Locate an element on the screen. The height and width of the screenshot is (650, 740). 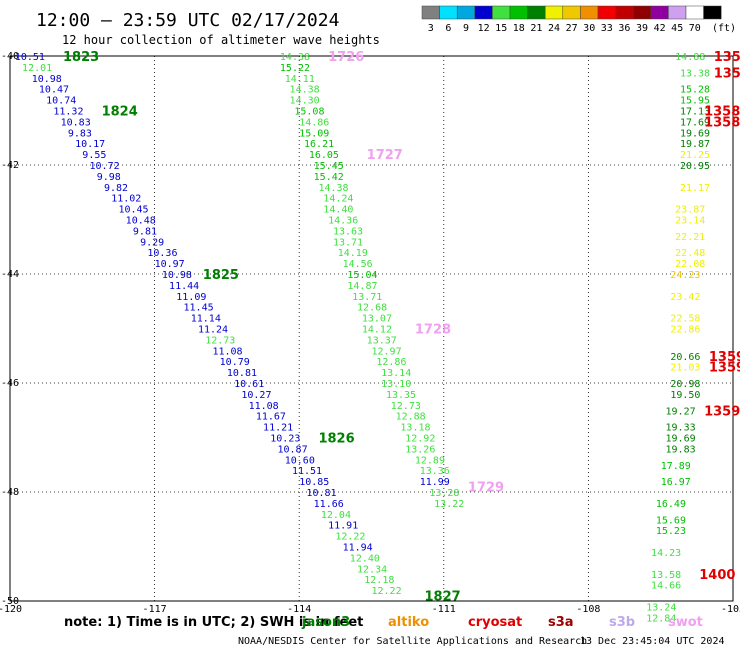
wave-height-point: 12.73 is located at coordinates (220, 340).